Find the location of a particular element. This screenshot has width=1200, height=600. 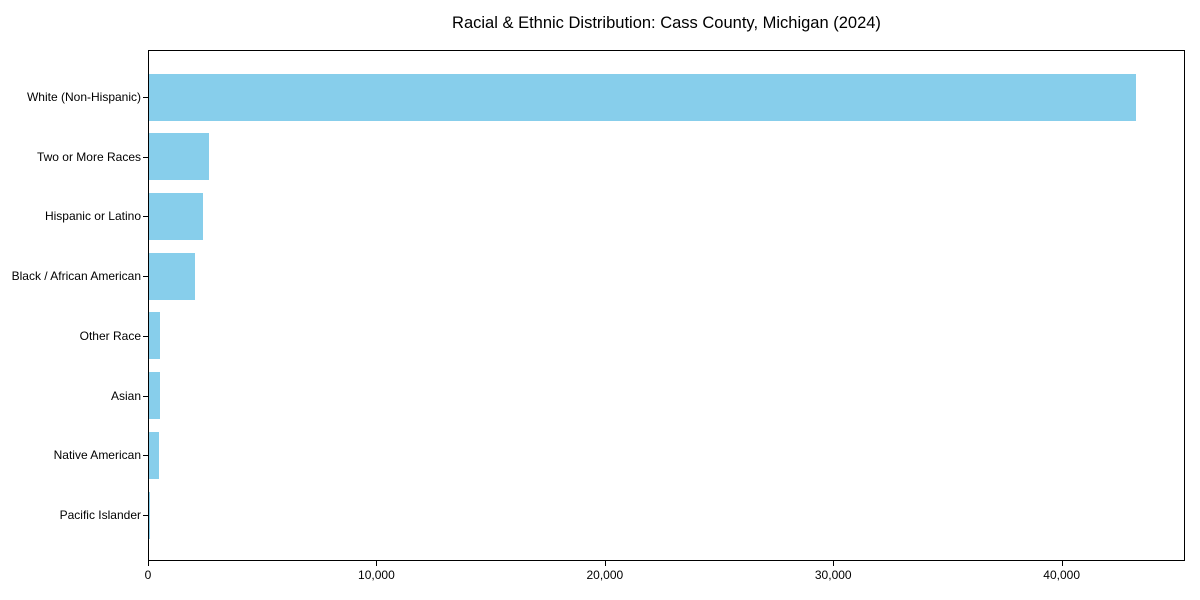

x-tick-label: 40,000 is located at coordinates (1062, 575).